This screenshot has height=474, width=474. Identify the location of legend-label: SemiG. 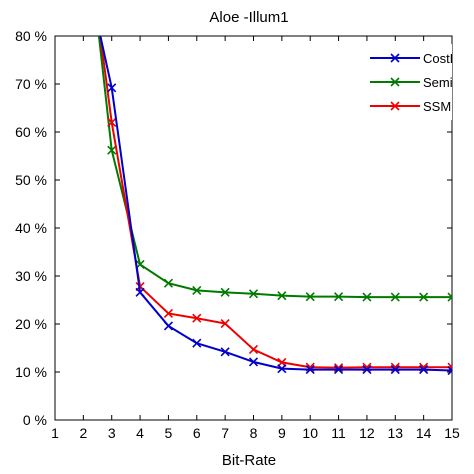
(443, 82).